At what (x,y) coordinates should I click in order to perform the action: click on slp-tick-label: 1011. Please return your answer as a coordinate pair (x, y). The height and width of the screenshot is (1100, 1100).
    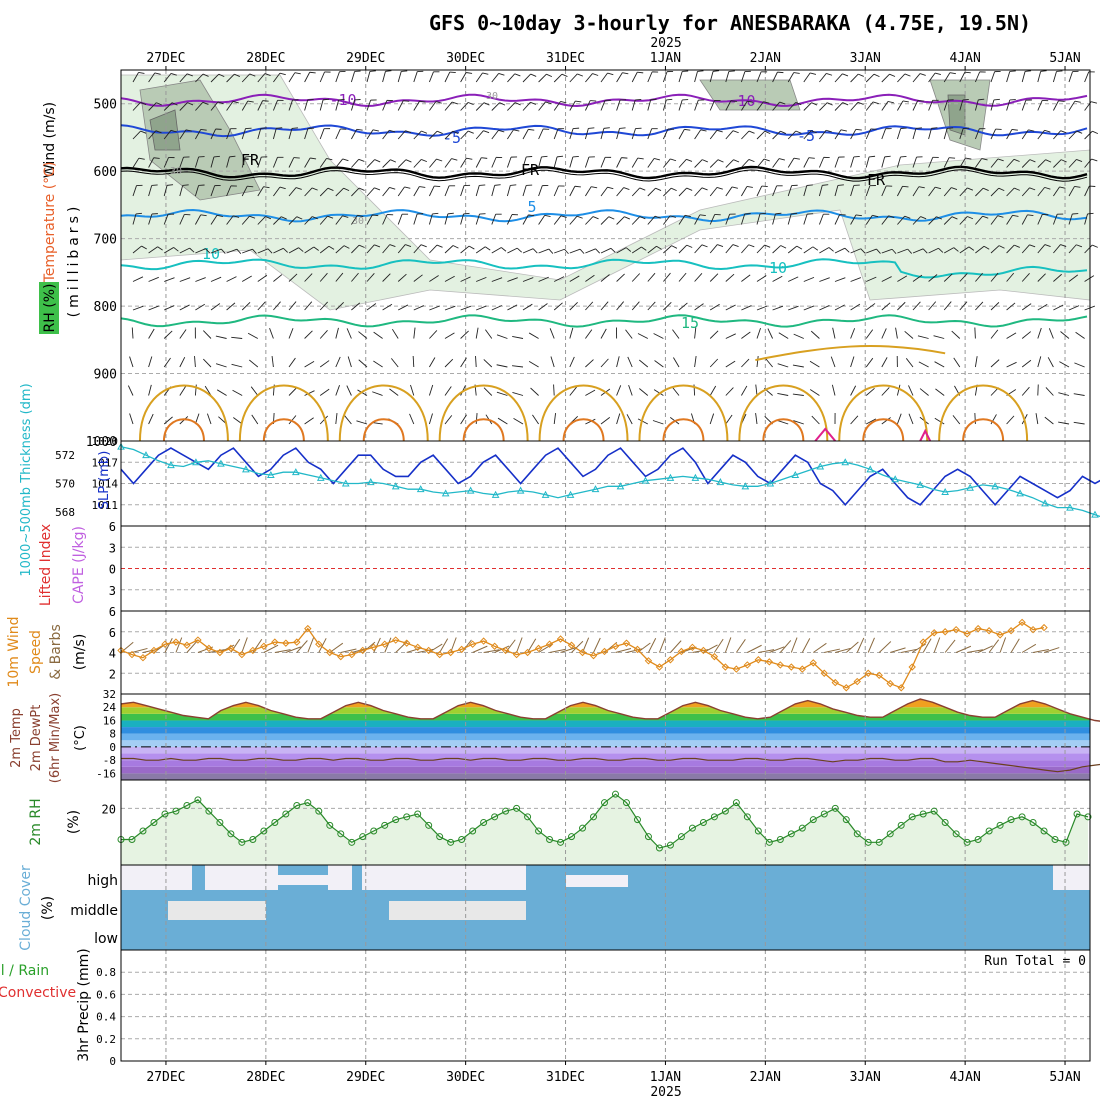
    Looking at the image, I should click on (105, 505).